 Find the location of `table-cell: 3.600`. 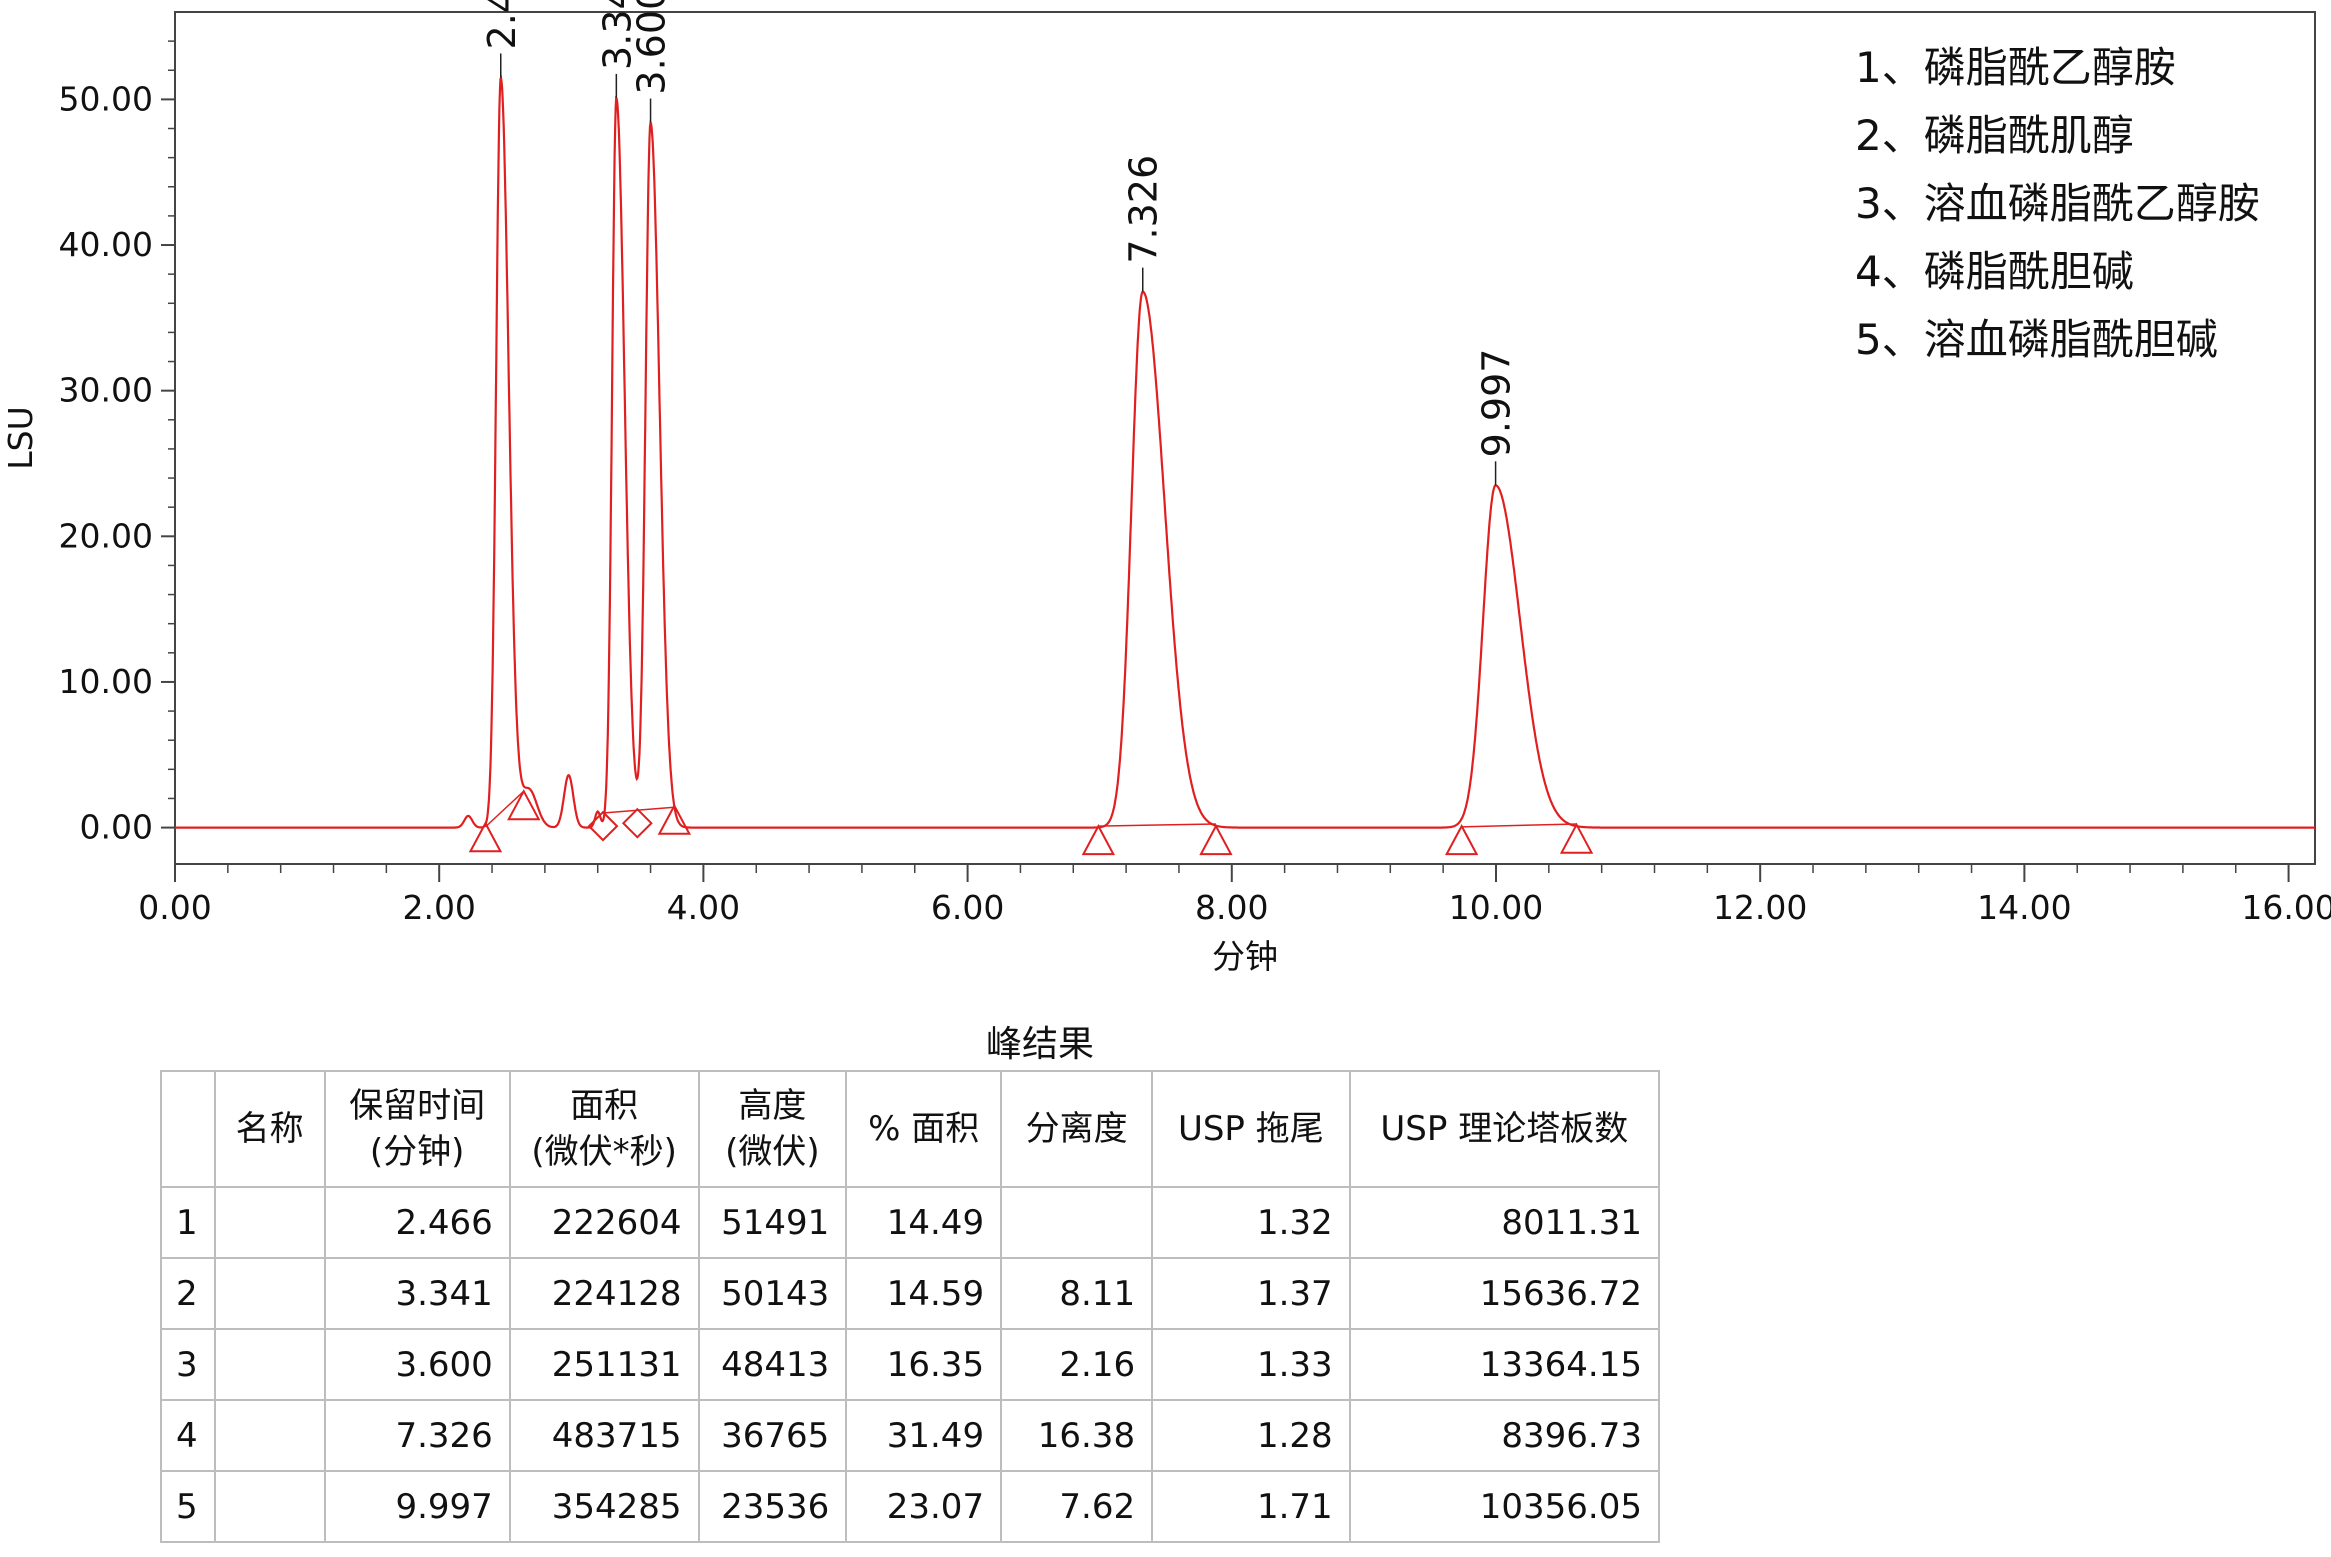

table-cell: 3.600 is located at coordinates (417, 1364).